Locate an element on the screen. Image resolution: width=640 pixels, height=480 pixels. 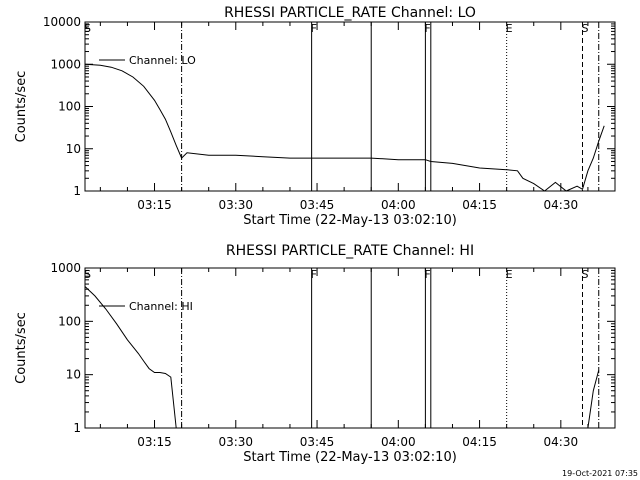
chart-title: RHESSI PARTICLE_RATE Channel: HI is located at coordinates (350, 251).